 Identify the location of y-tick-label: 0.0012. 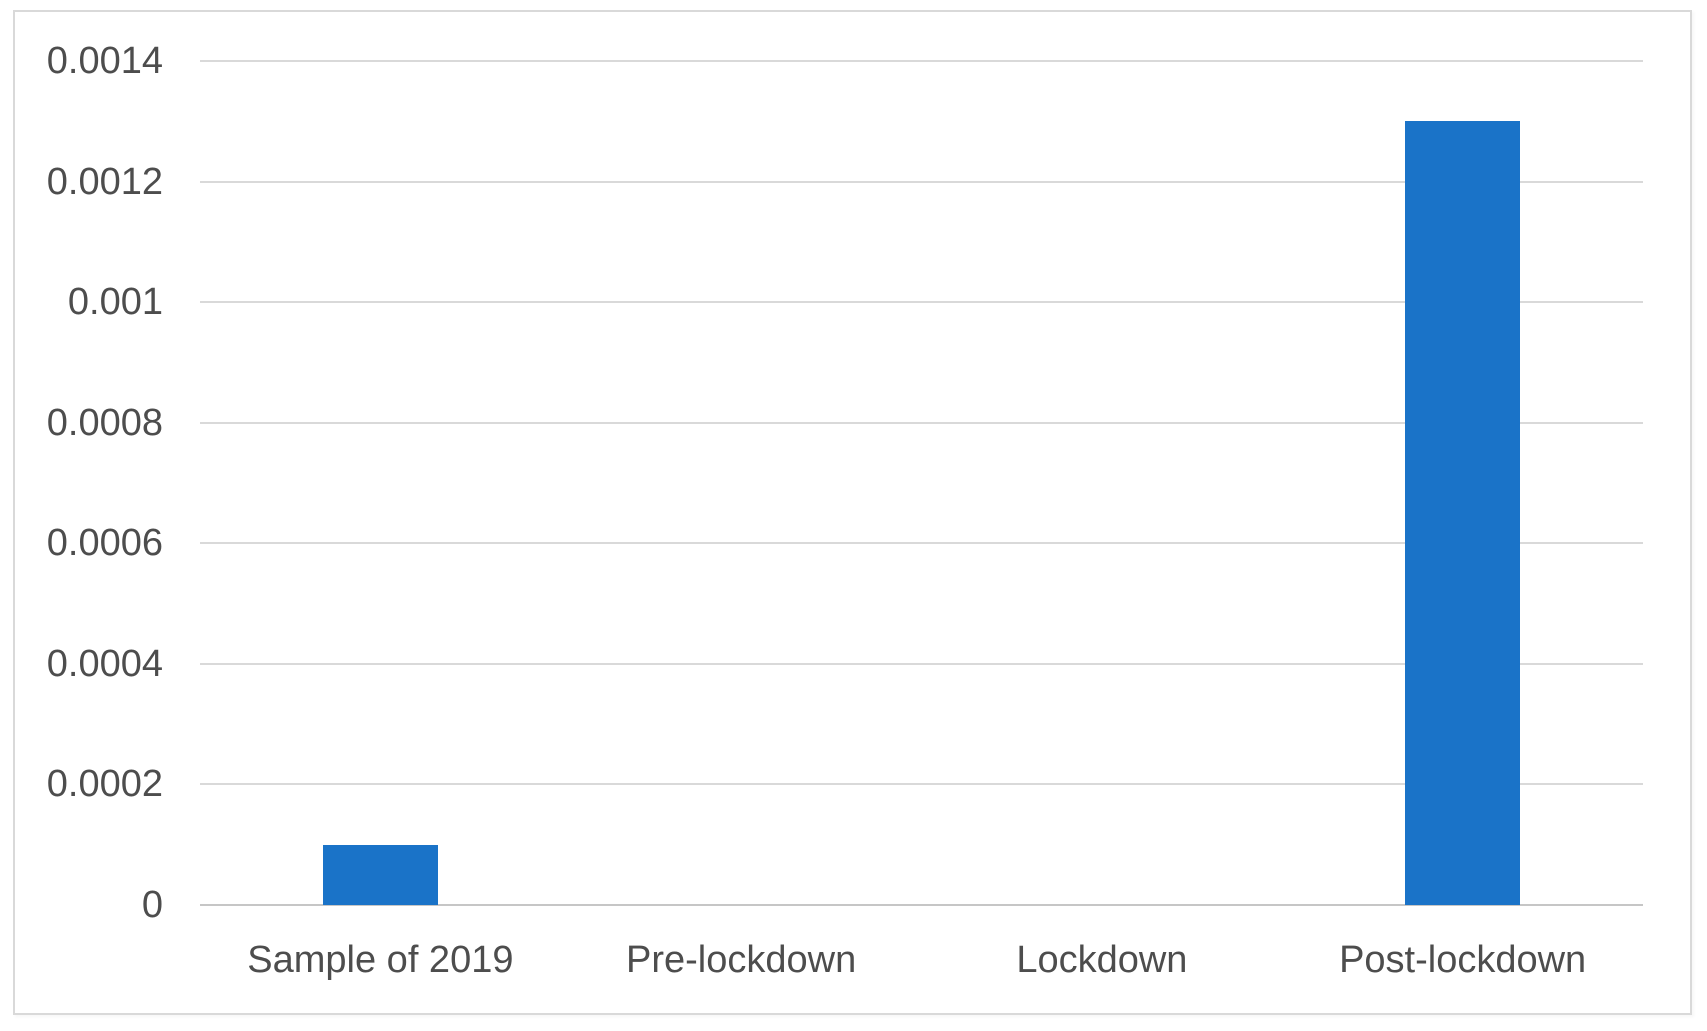
(104, 181).